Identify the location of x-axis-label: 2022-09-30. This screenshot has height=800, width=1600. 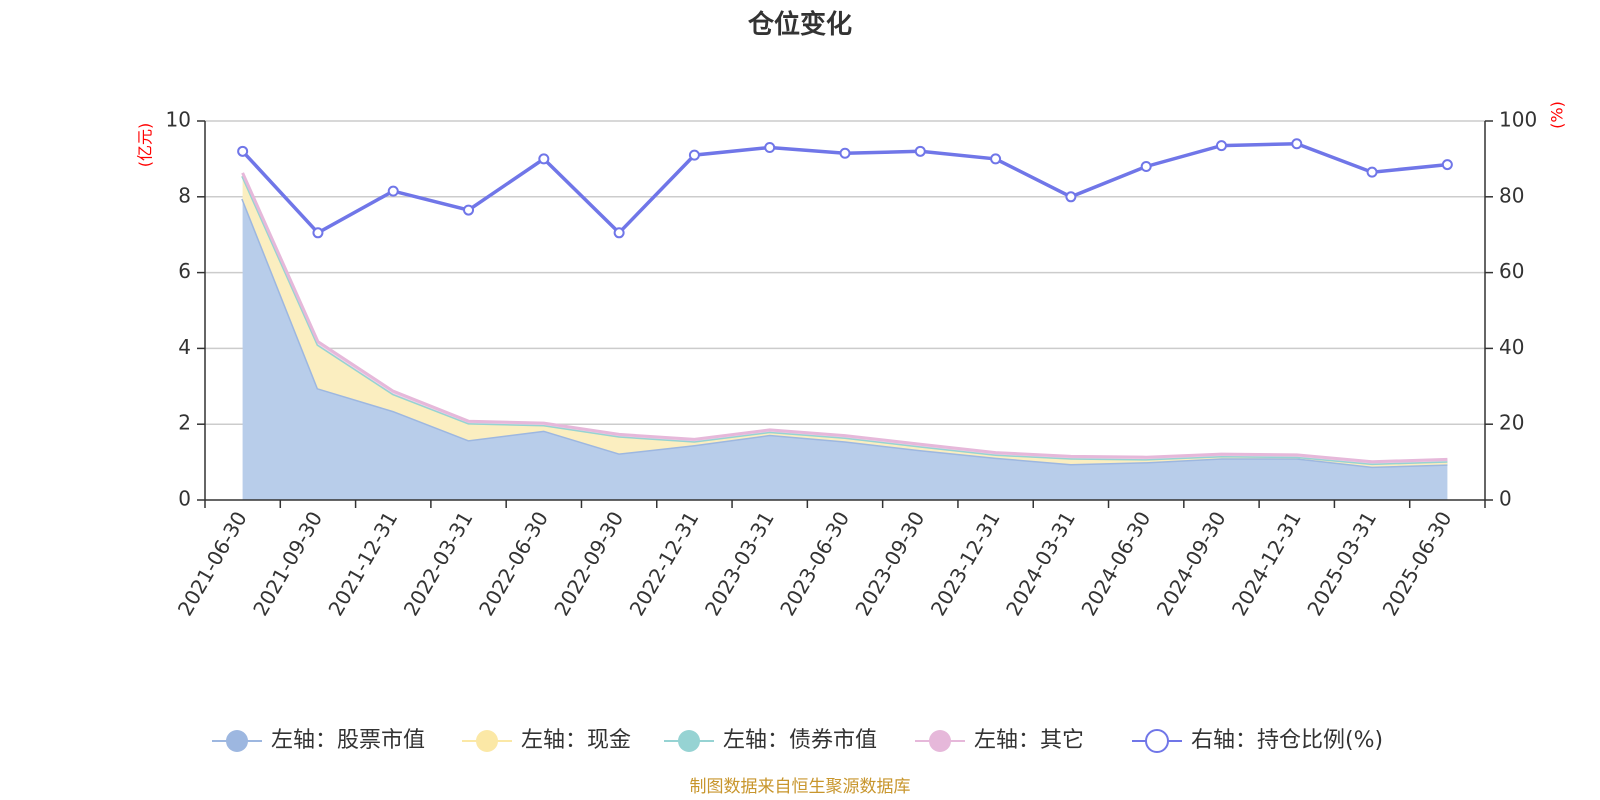
(588, 563).